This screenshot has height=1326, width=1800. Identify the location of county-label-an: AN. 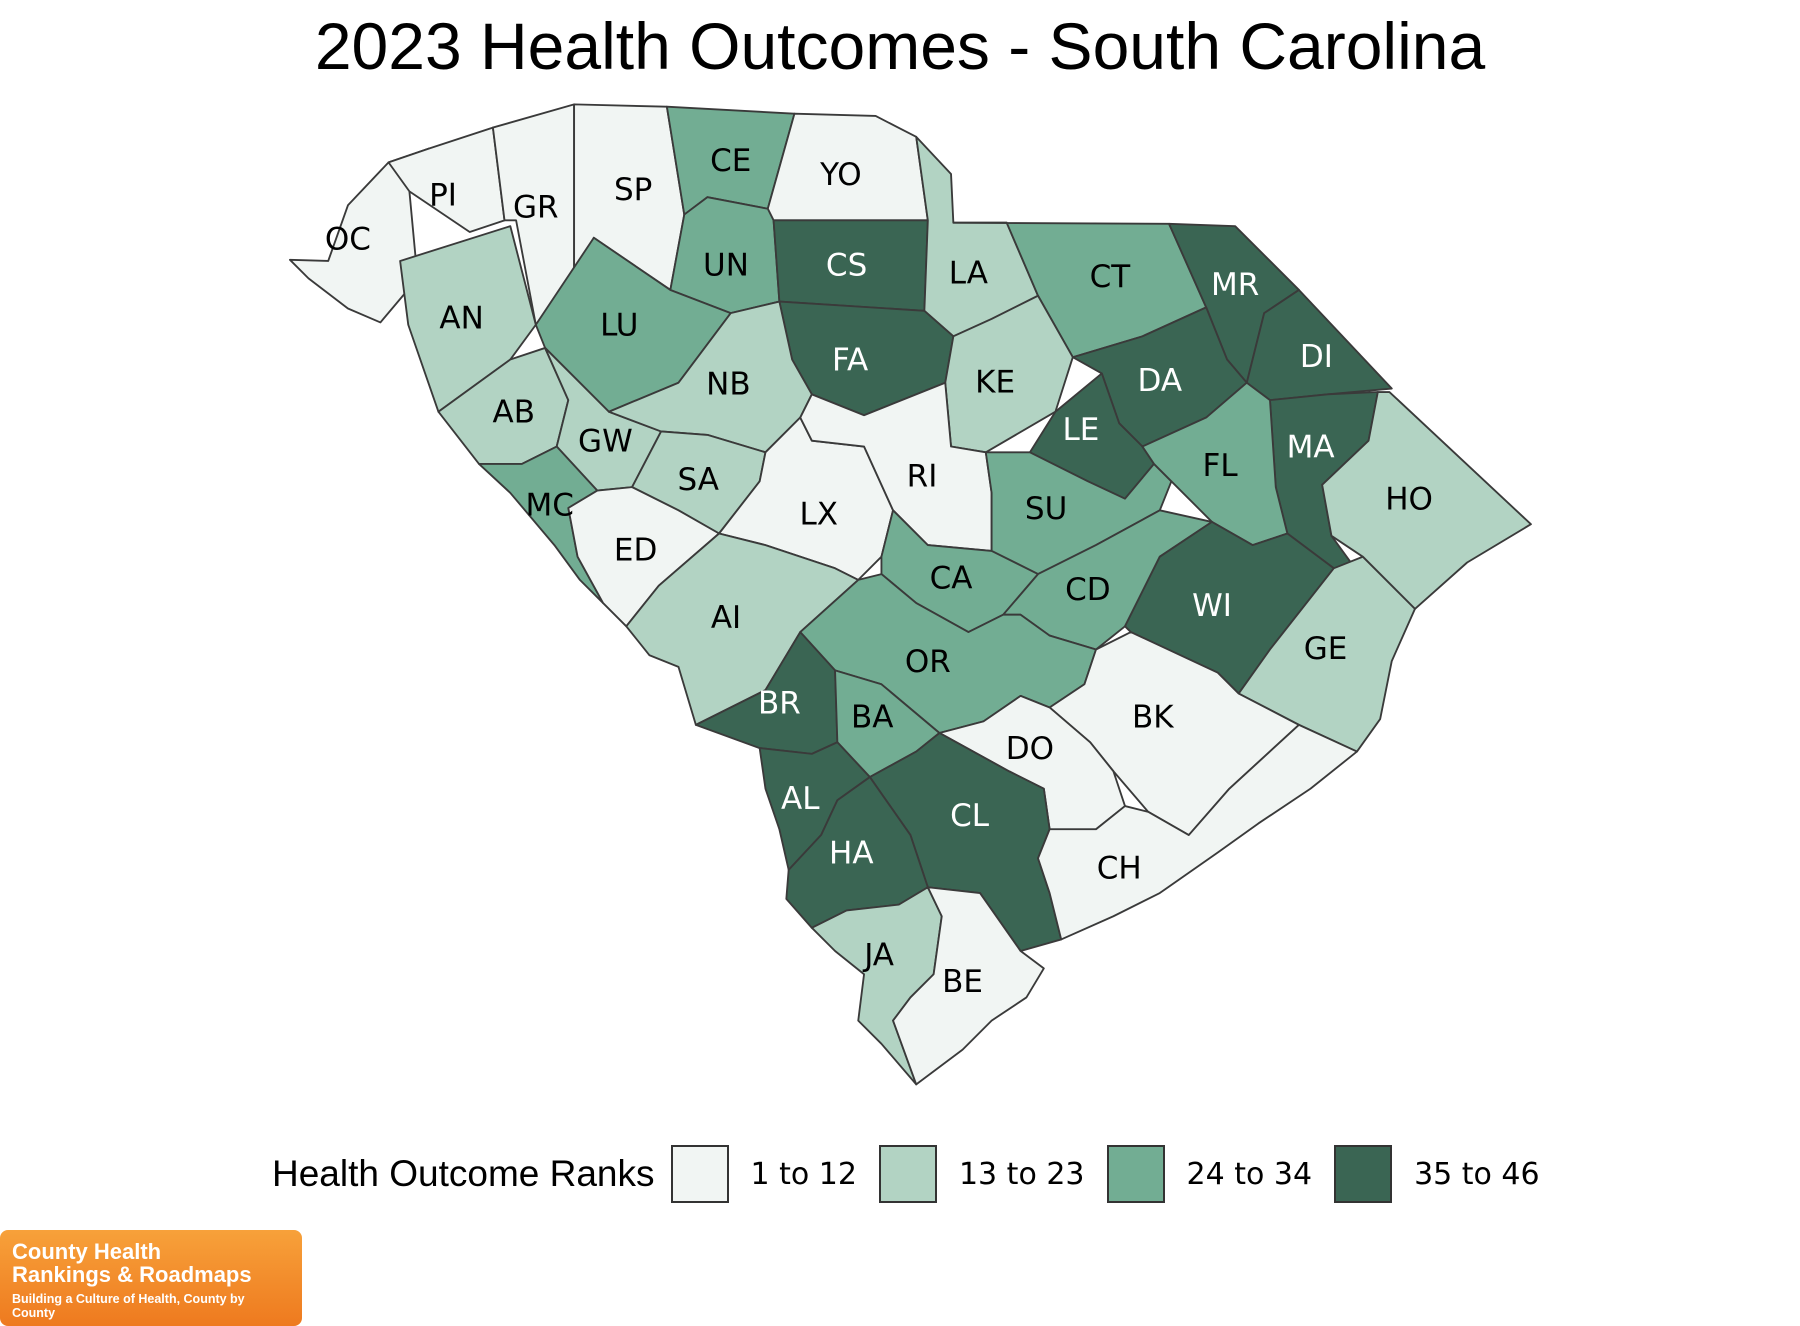
(461, 319).